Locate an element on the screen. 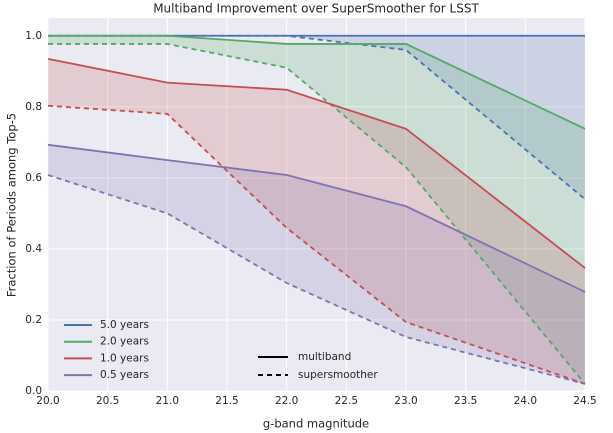 The image size is (613, 433). x-tick-label: 23.5 is located at coordinates (465, 401).